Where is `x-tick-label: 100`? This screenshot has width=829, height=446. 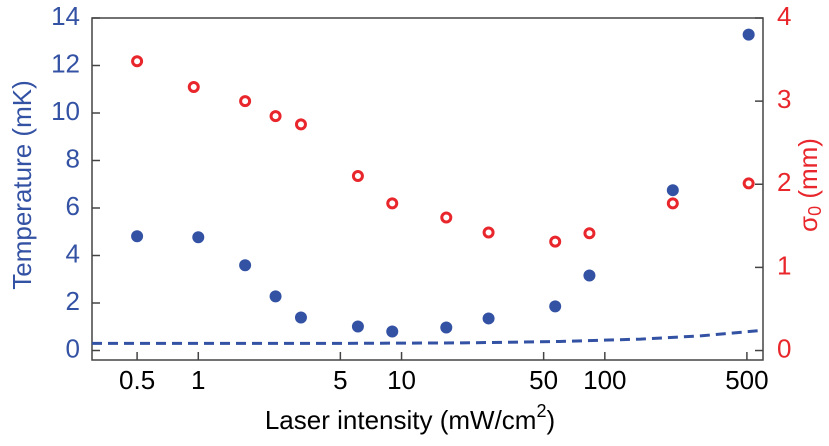 x-tick-label: 100 is located at coordinates (604, 380).